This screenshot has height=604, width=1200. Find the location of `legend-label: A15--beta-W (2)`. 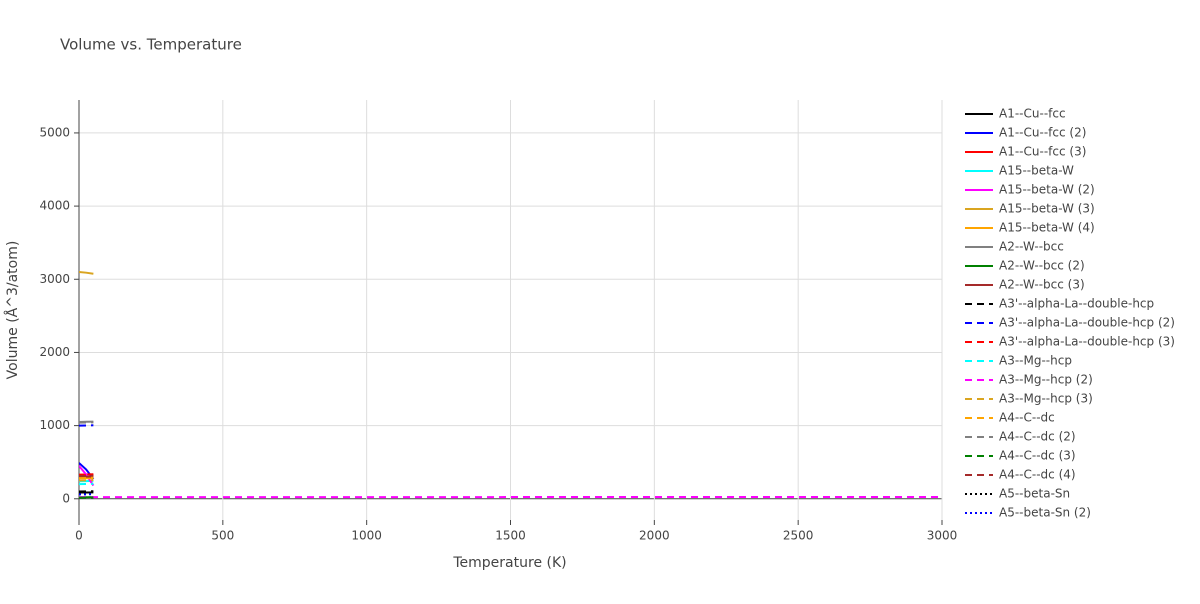

legend-label: A15--beta-W (2) is located at coordinates (1047, 190).